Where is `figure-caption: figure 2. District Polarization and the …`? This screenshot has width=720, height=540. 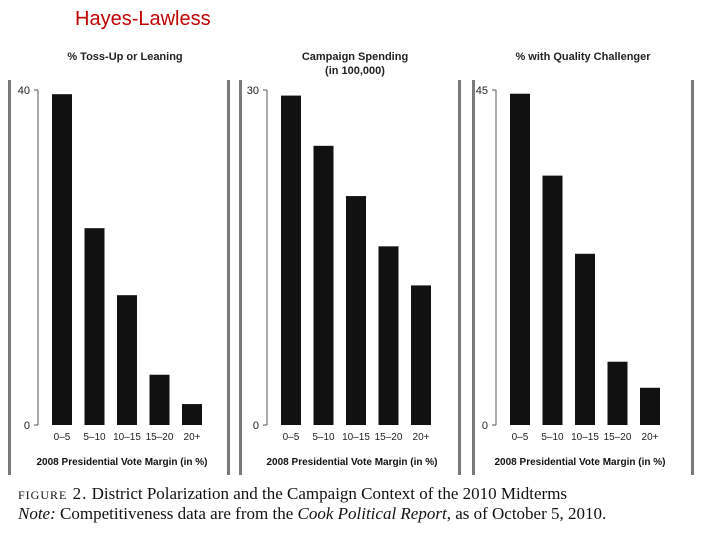 figure-caption: figure 2. District Polarization and the … is located at coordinates (363, 504).